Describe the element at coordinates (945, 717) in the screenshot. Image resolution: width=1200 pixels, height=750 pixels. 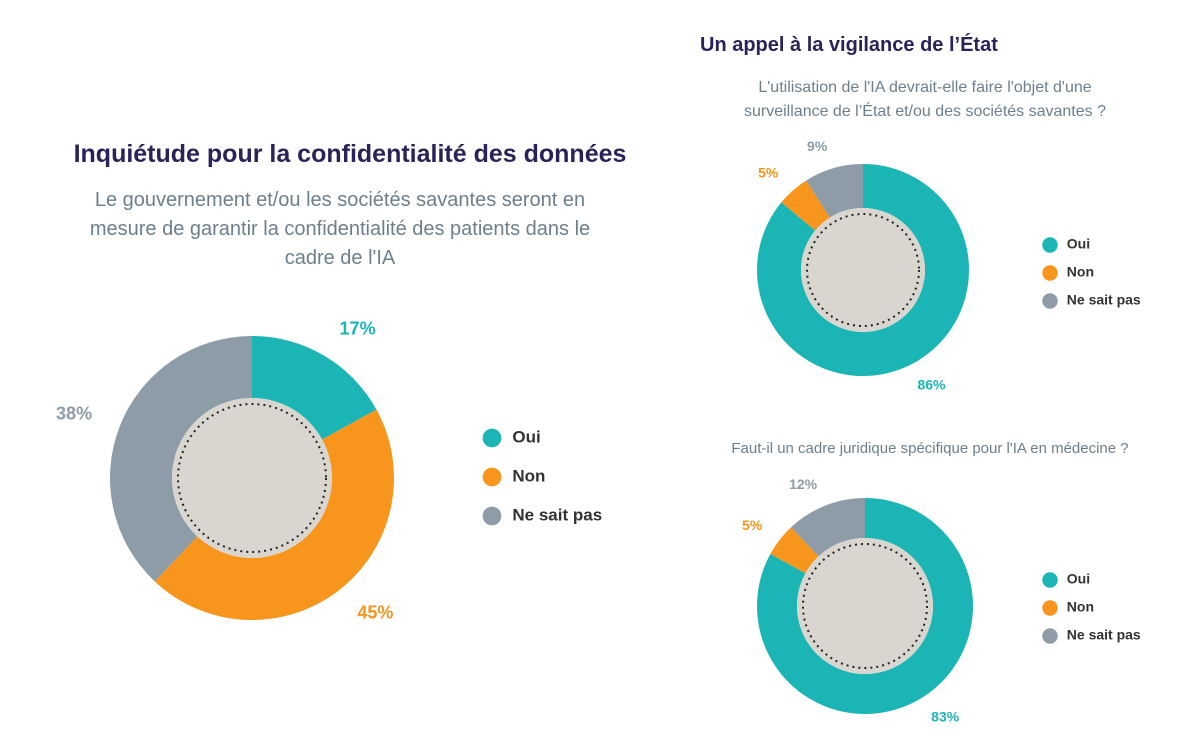
I see `data-label: 83%` at that location.